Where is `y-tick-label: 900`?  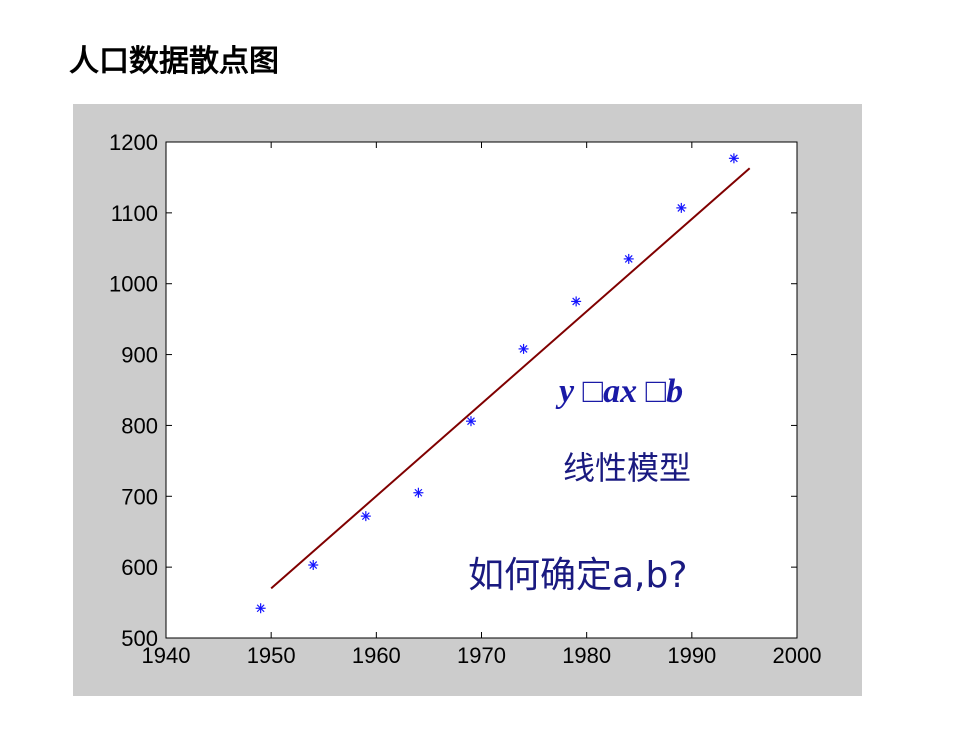
y-tick-label: 900 is located at coordinates (139, 355).